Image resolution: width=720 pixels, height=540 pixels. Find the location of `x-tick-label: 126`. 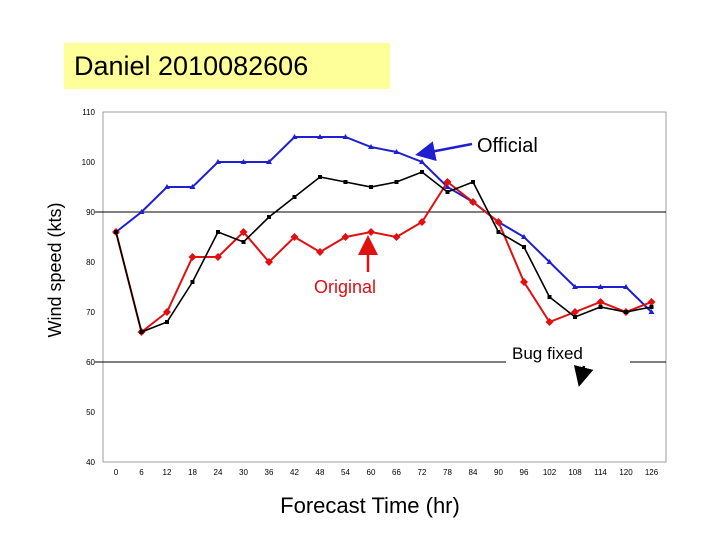

x-tick-label: 126 is located at coordinates (652, 472).